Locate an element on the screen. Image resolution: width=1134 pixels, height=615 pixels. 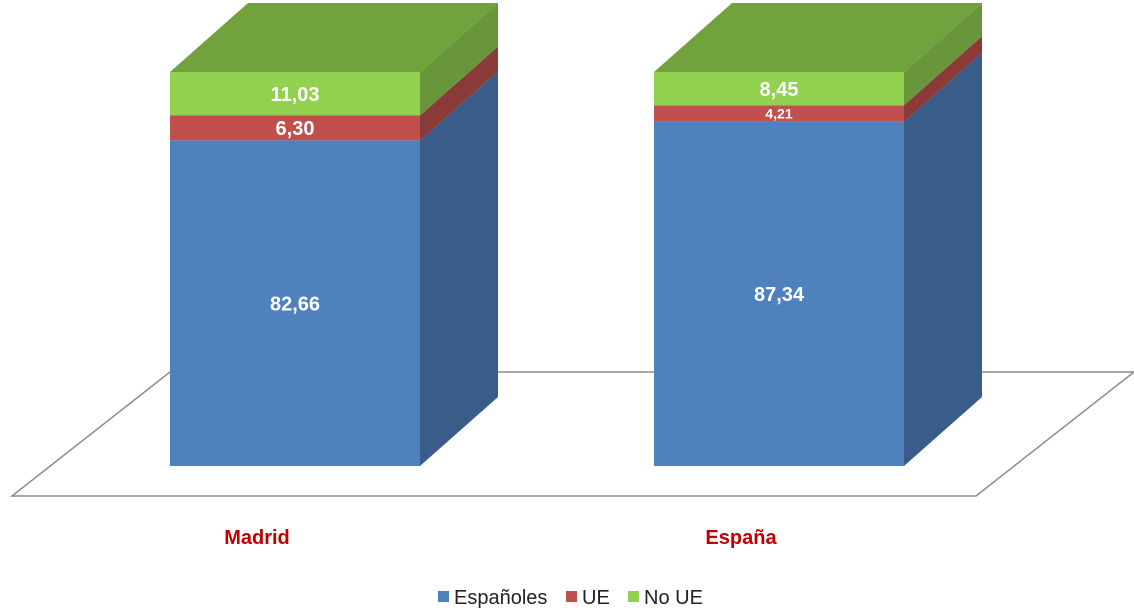
legend-label: No UE is located at coordinates (673, 598).